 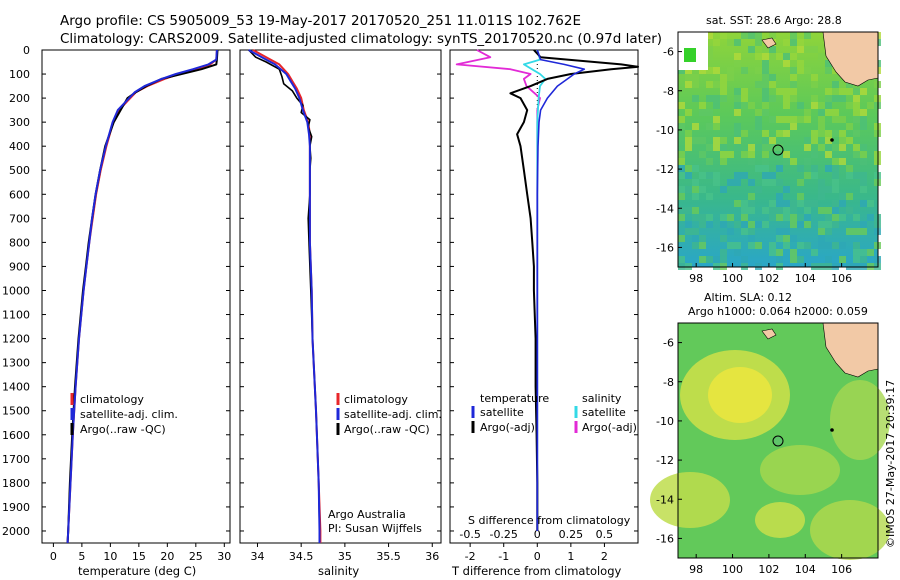 I want to click on salinity-x-axis: 34 34.5 35 35.5 36, so click(x=344, y=553).